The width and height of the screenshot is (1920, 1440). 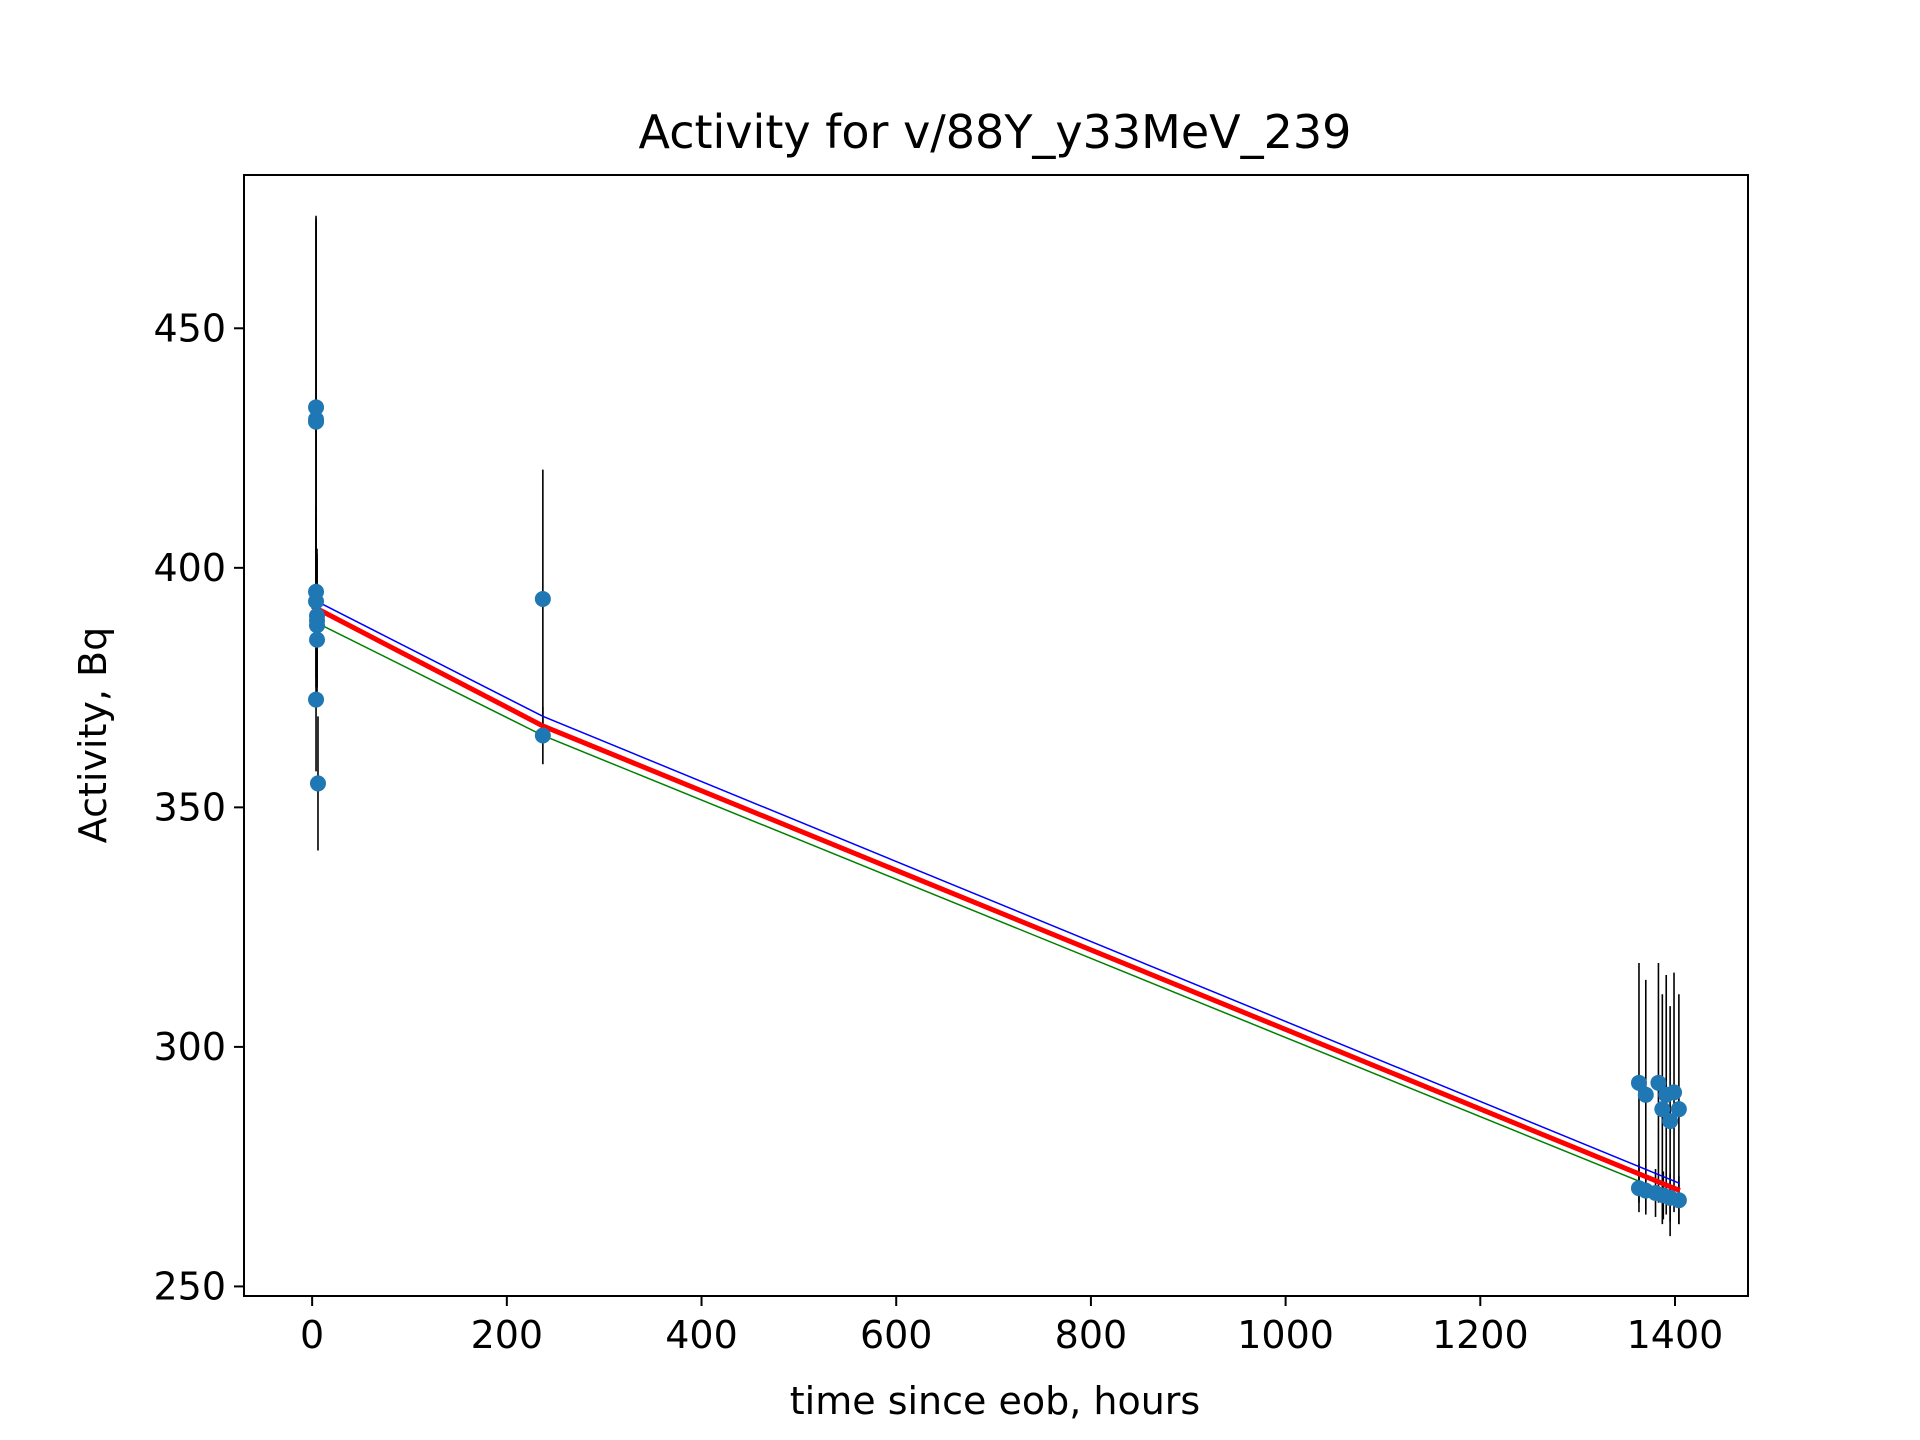 I want to click on y-tick-label: 350, so click(x=189, y=807).